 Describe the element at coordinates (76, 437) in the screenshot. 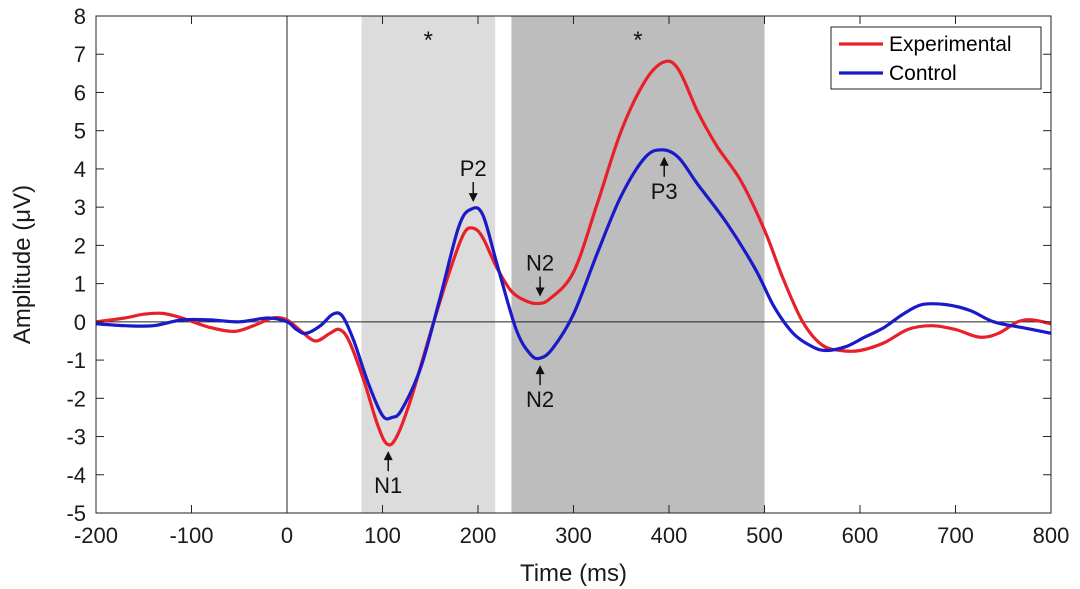

I see `y-tick-label: -3` at that location.